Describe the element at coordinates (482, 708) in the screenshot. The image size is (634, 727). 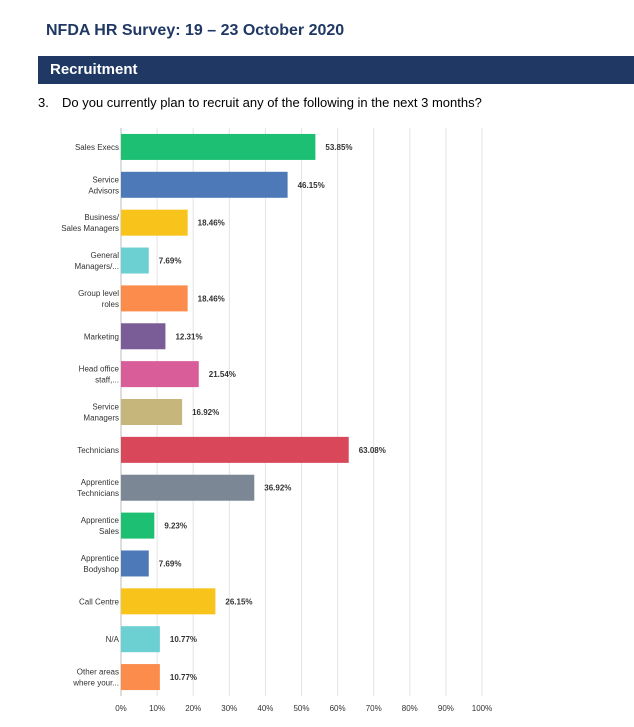
I see `x-tick-label: 100%` at that location.